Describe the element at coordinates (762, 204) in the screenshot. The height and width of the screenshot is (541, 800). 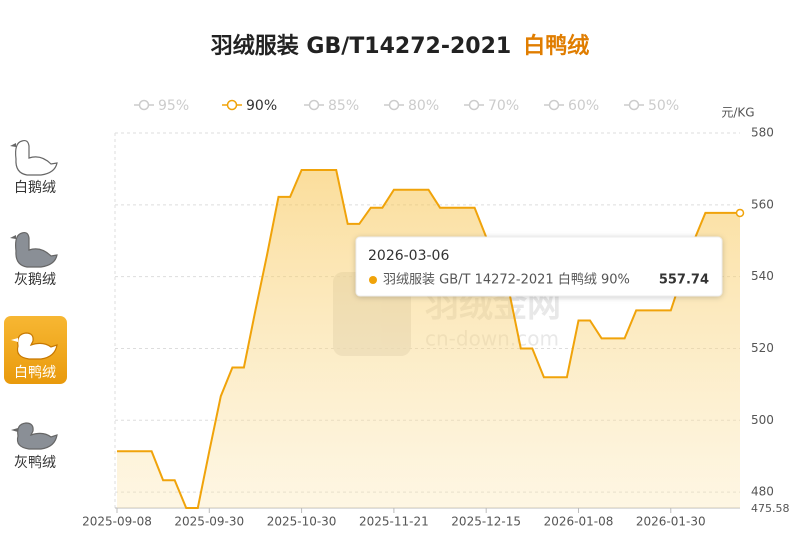
I see `y-tick-label: 560` at that location.